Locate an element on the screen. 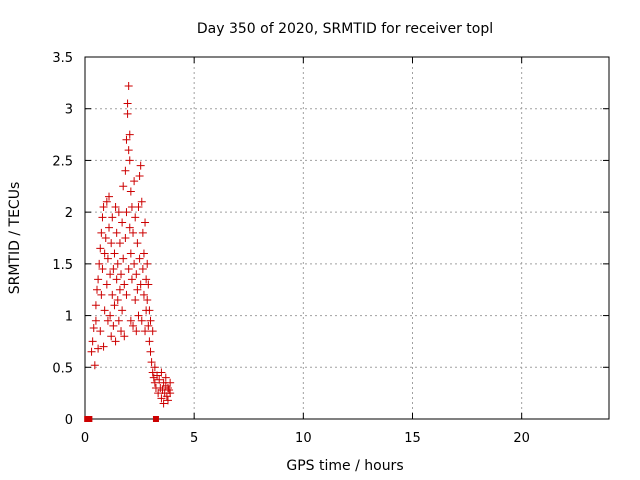 This screenshot has width=640, height=480. x-axis-label: GPS time / hours is located at coordinates (344, 466).